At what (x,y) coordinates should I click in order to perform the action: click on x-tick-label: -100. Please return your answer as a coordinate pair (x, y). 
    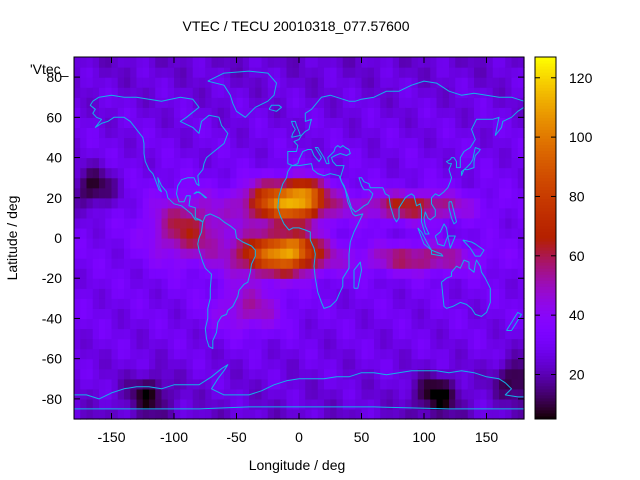
    Looking at the image, I should click on (174, 437).